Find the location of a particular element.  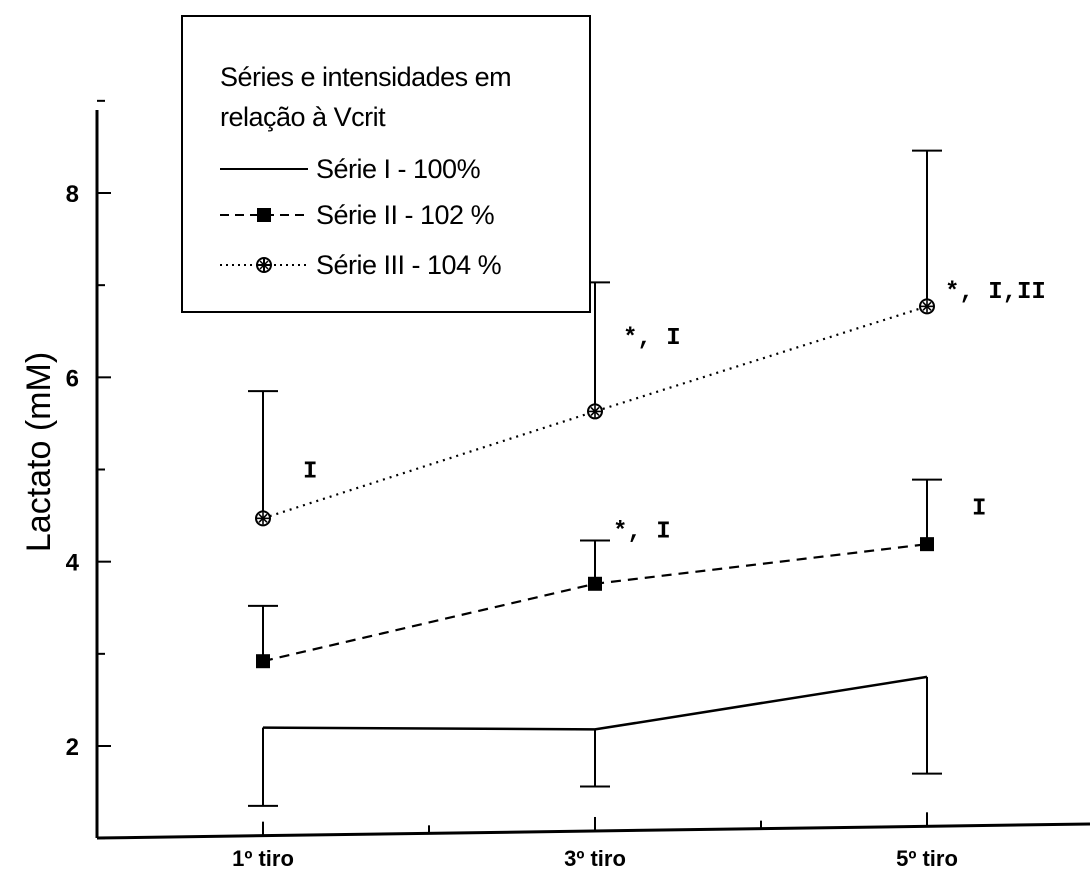

x-axis-line is located at coordinates (593, 831).